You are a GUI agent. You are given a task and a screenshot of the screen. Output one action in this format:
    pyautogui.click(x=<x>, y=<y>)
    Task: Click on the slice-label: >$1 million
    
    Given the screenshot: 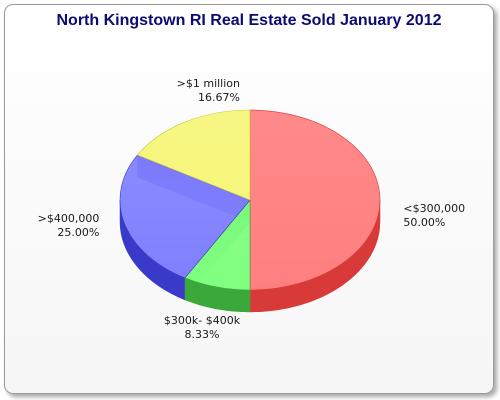 What is the action you would take?
    pyautogui.click(x=208, y=83)
    